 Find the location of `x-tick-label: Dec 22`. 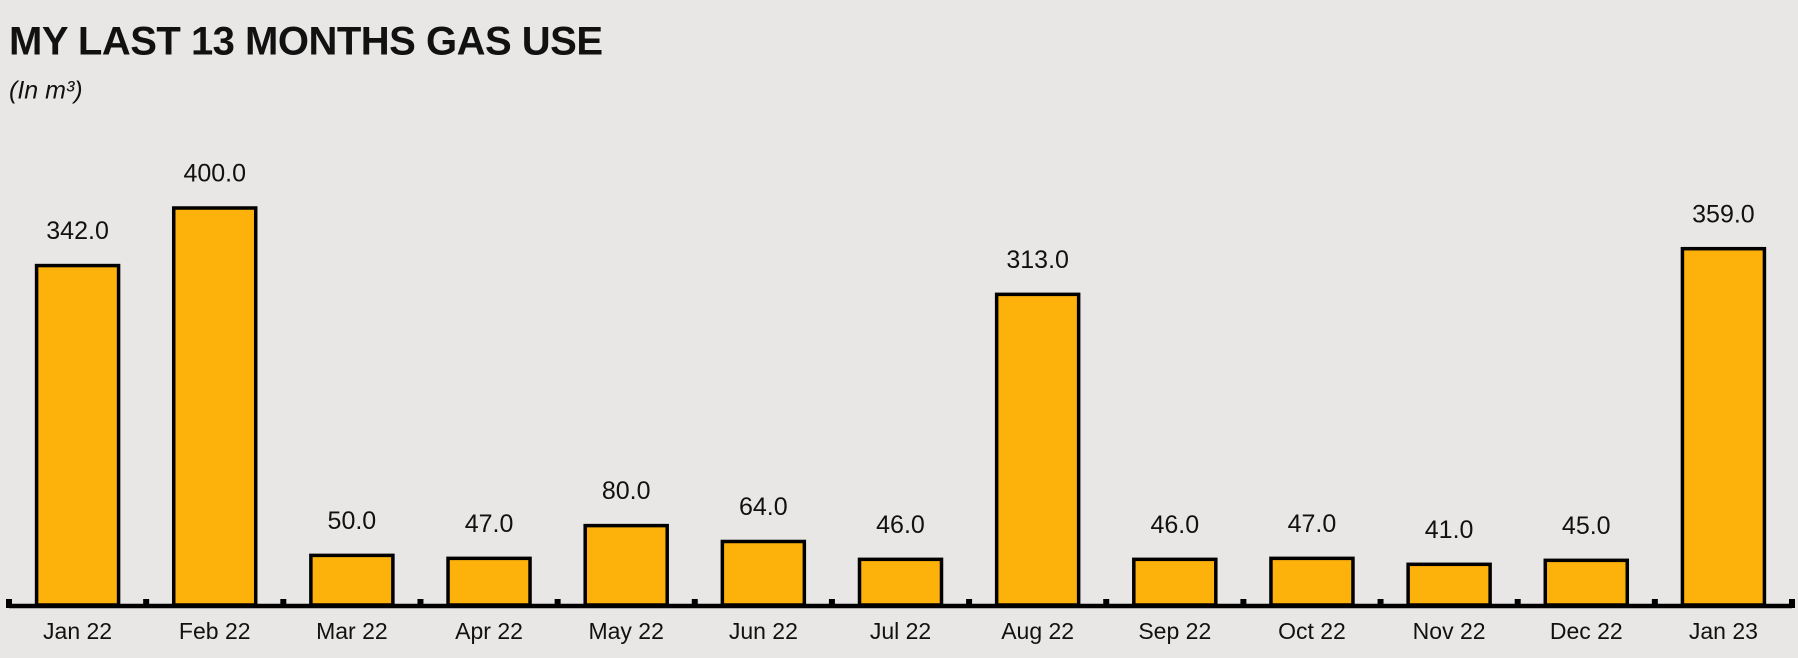

x-tick-label: Dec 22 is located at coordinates (1586, 631).